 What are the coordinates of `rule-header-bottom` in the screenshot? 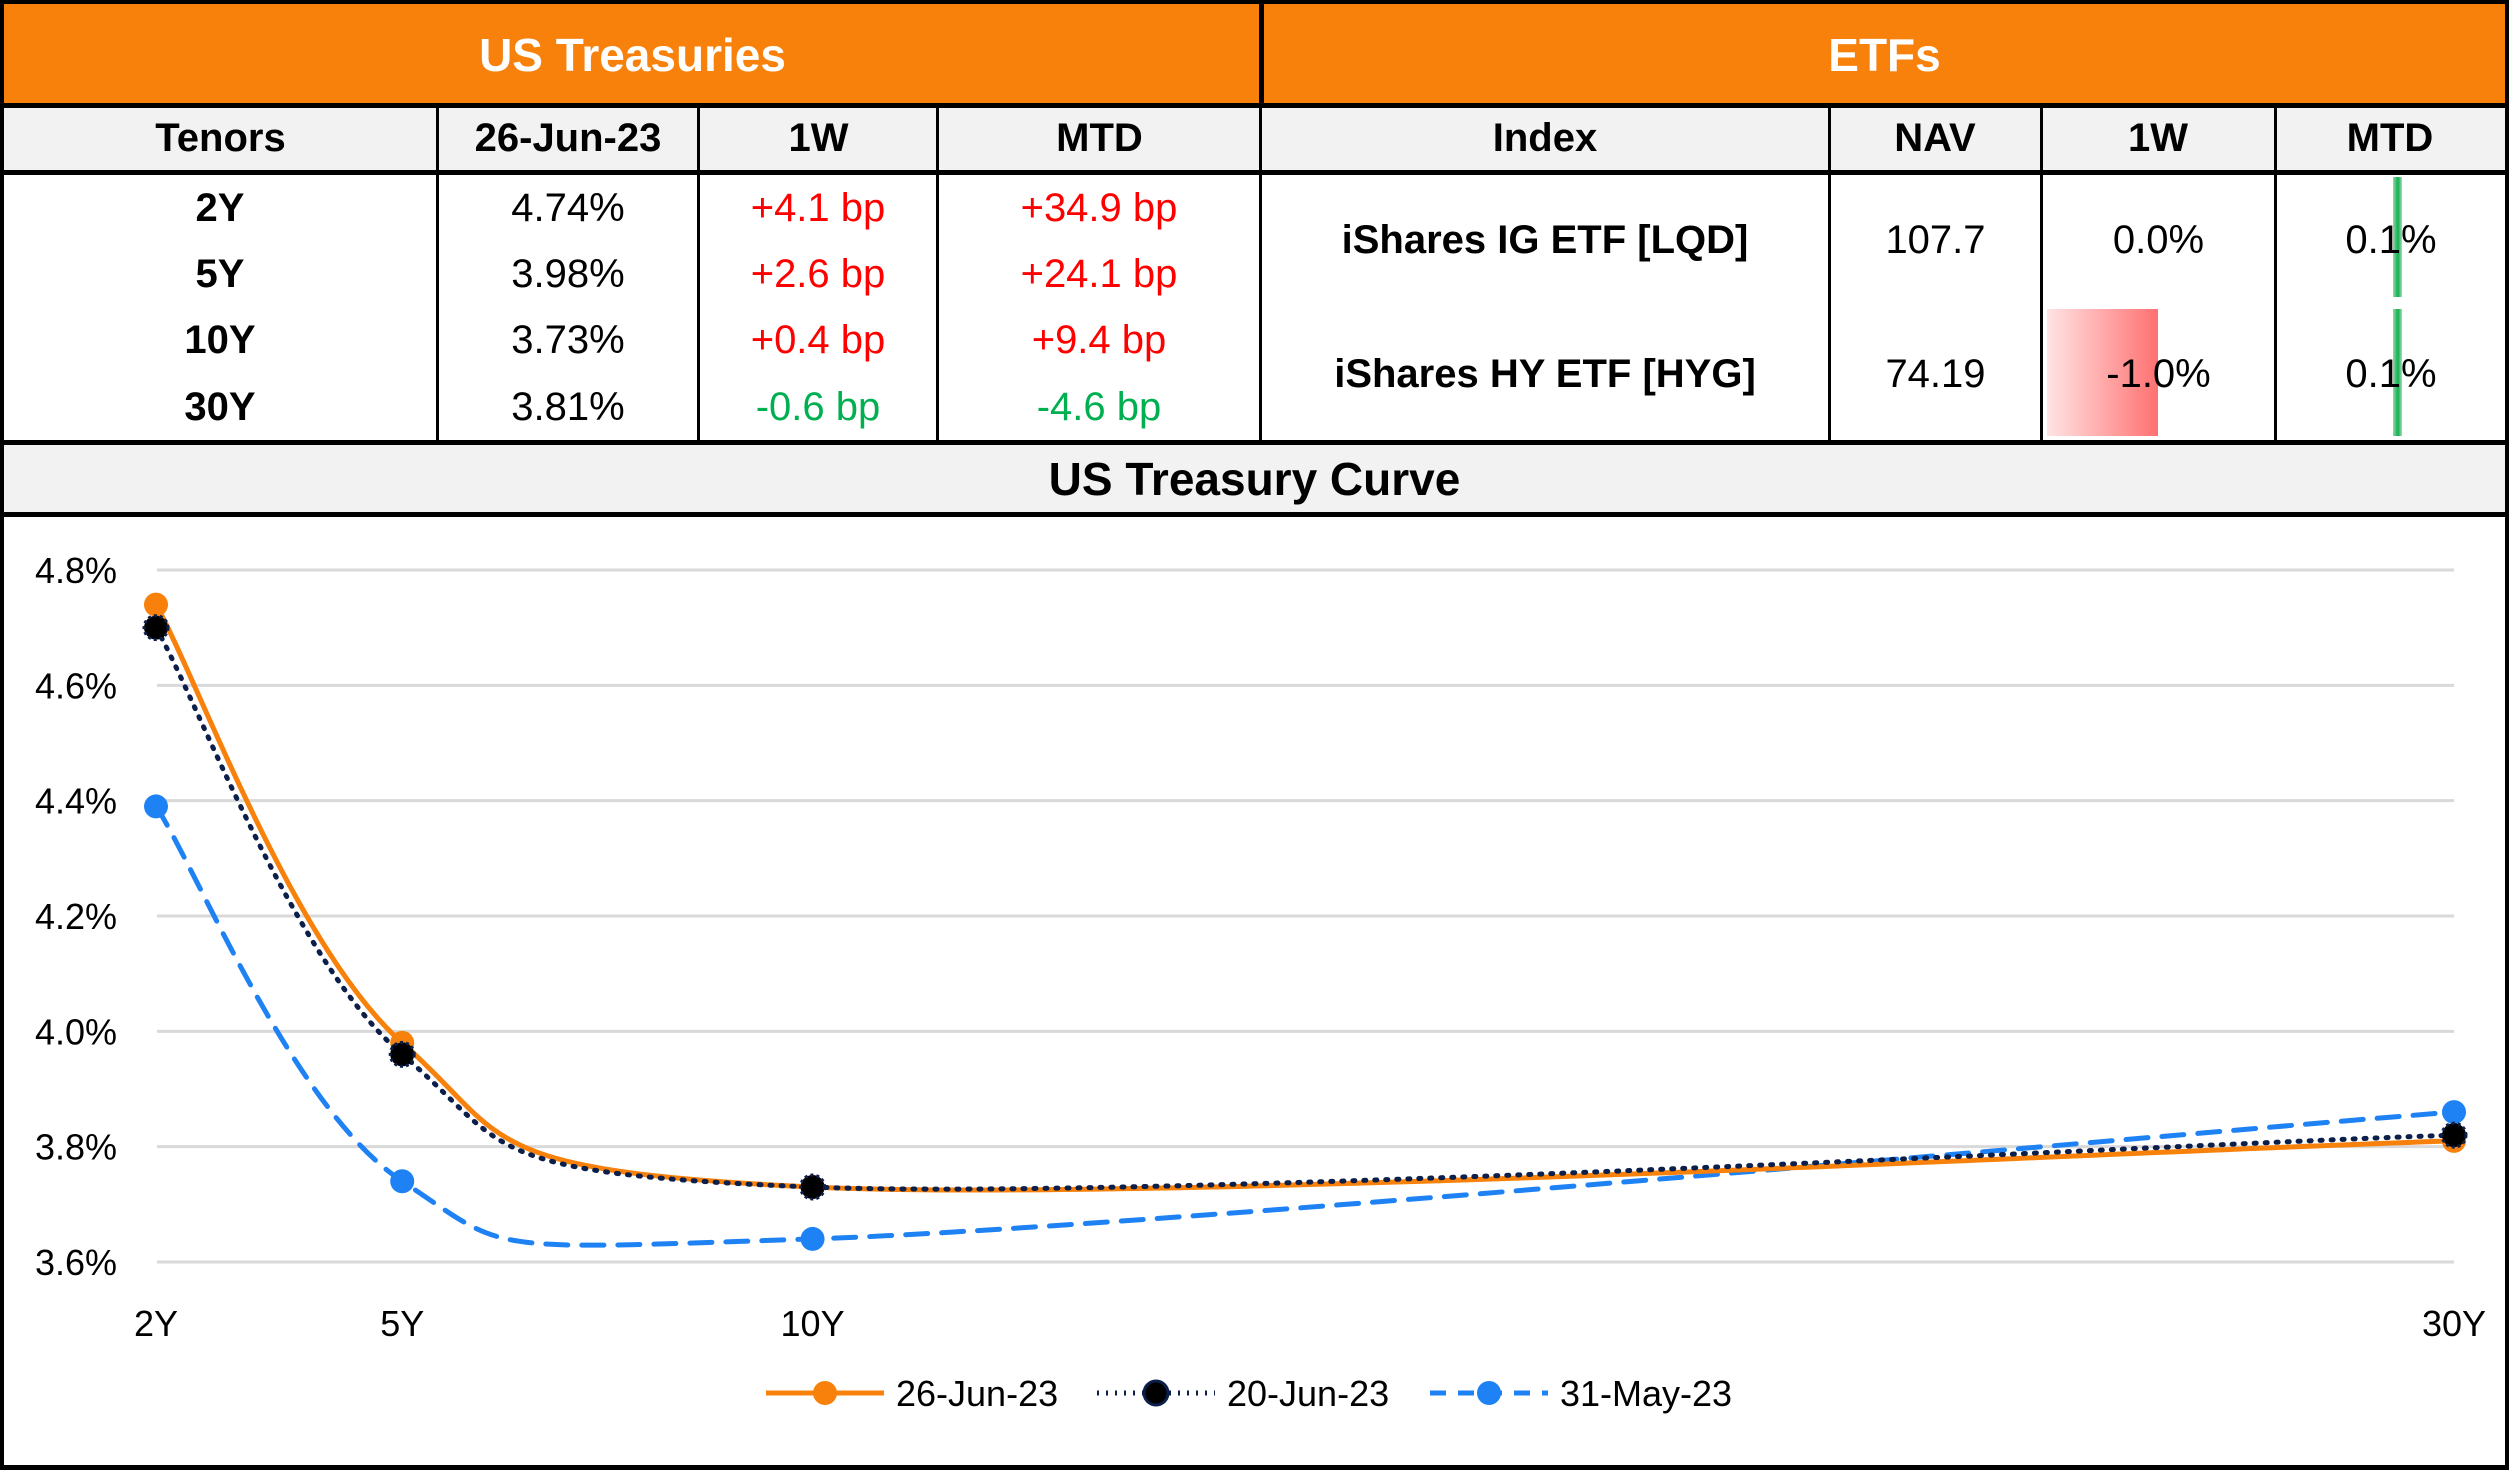 It's located at (1254, 105).